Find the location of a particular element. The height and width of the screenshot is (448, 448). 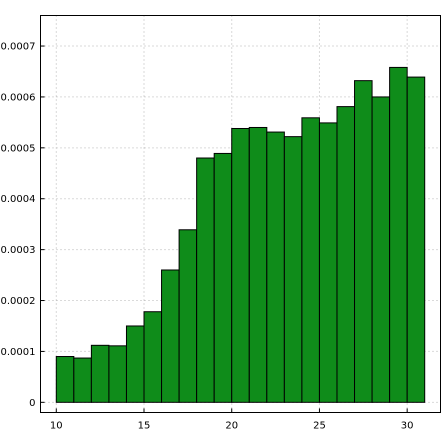

y-tick-label: 0.0002 is located at coordinates (18, 301).